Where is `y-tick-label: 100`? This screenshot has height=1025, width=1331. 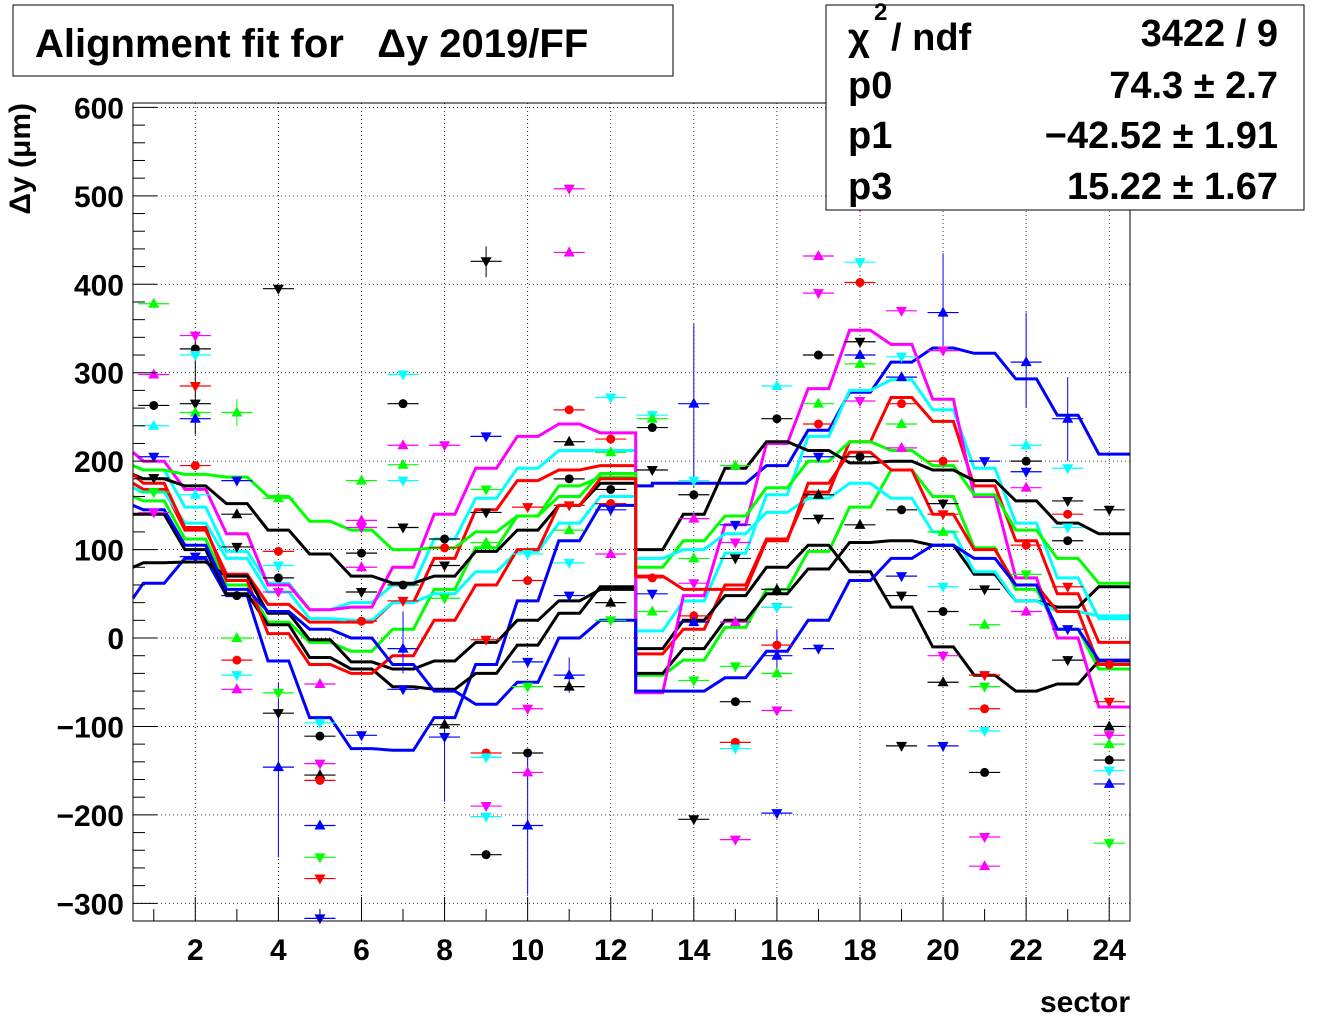
y-tick-label: 100 is located at coordinates (99, 551).